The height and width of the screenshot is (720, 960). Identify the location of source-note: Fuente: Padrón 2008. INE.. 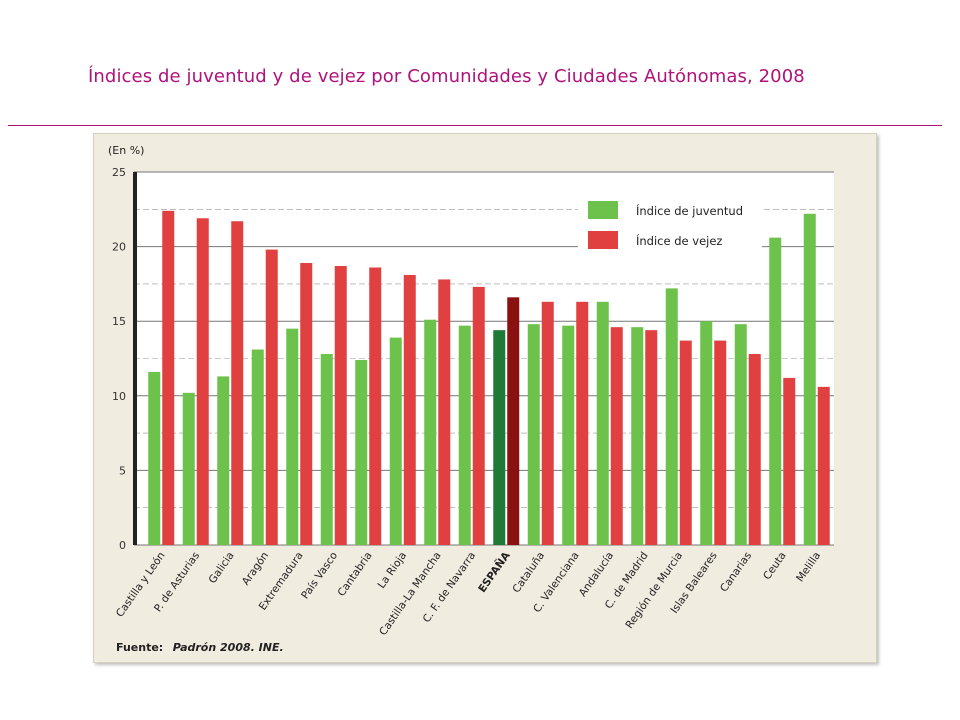
(200, 647).